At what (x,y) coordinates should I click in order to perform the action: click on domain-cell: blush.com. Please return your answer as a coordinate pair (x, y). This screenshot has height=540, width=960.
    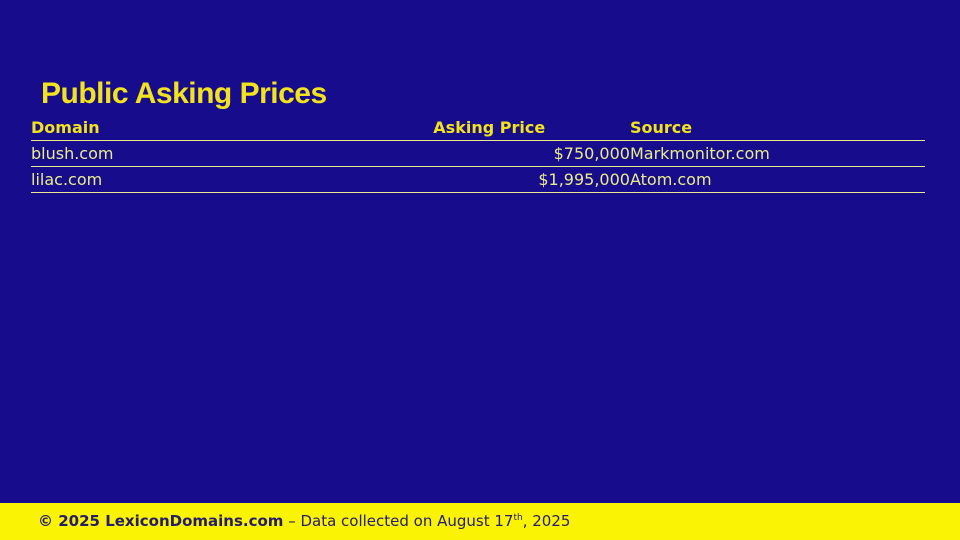
    Looking at the image, I should click on (72, 153).